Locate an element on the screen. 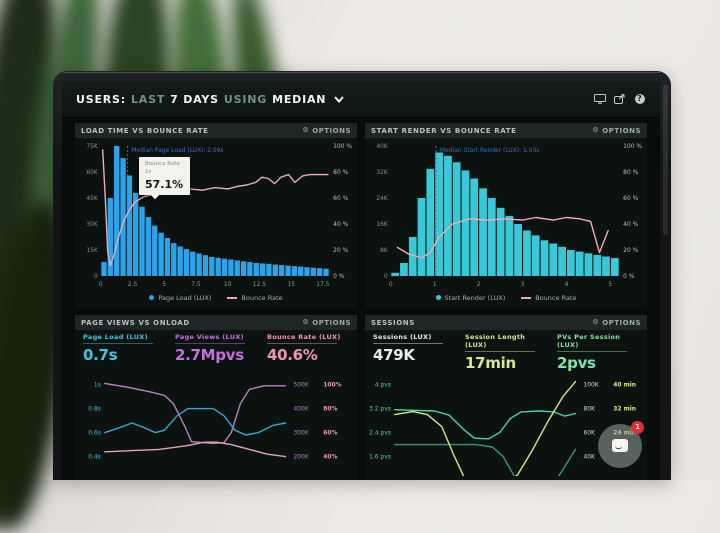 This screenshot has width=720, height=533. svg-text: 45K is located at coordinates (92, 198).